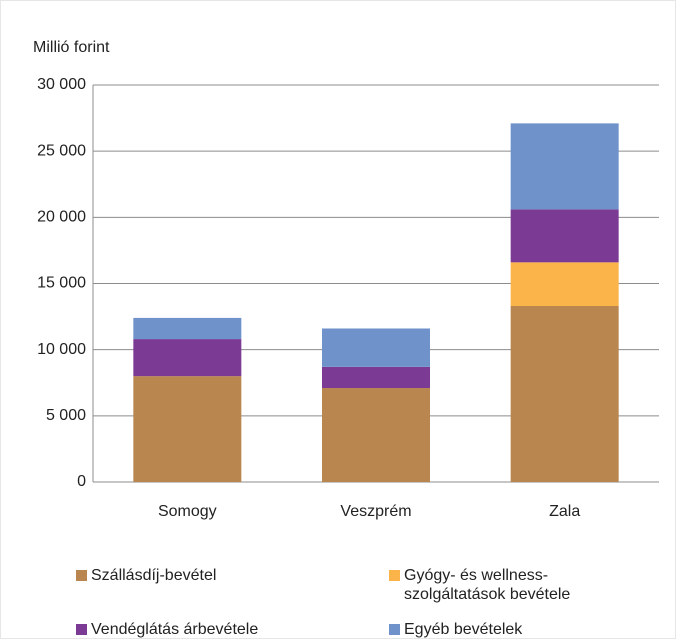 The height and width of the screenshot is (639, 676). What do you see at coordinates (154, 575) in the screenshot?
I see `legend-label: Szállásdíj-bevétel` at bounding box center [154, 575].